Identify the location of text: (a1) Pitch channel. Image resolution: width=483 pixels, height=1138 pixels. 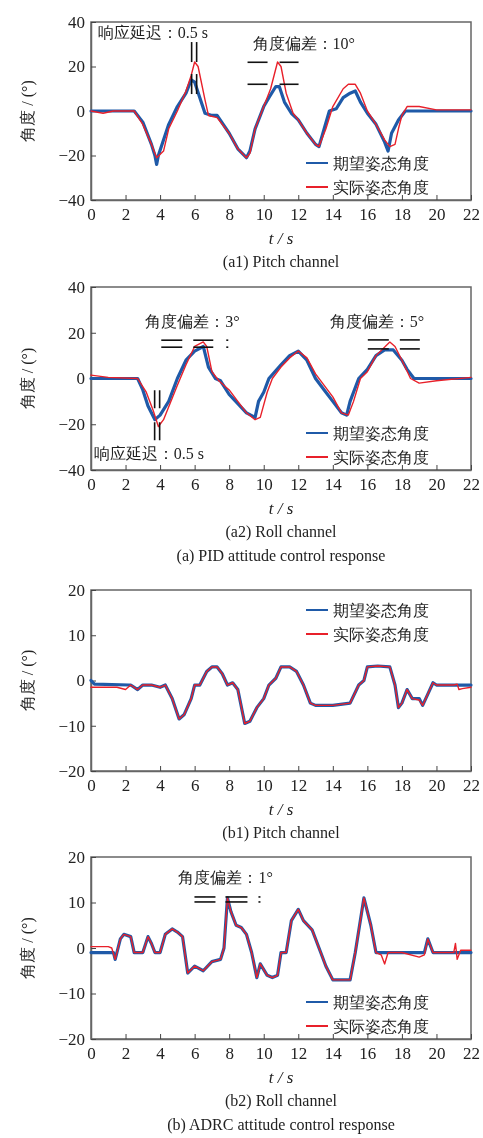
(281, 262).